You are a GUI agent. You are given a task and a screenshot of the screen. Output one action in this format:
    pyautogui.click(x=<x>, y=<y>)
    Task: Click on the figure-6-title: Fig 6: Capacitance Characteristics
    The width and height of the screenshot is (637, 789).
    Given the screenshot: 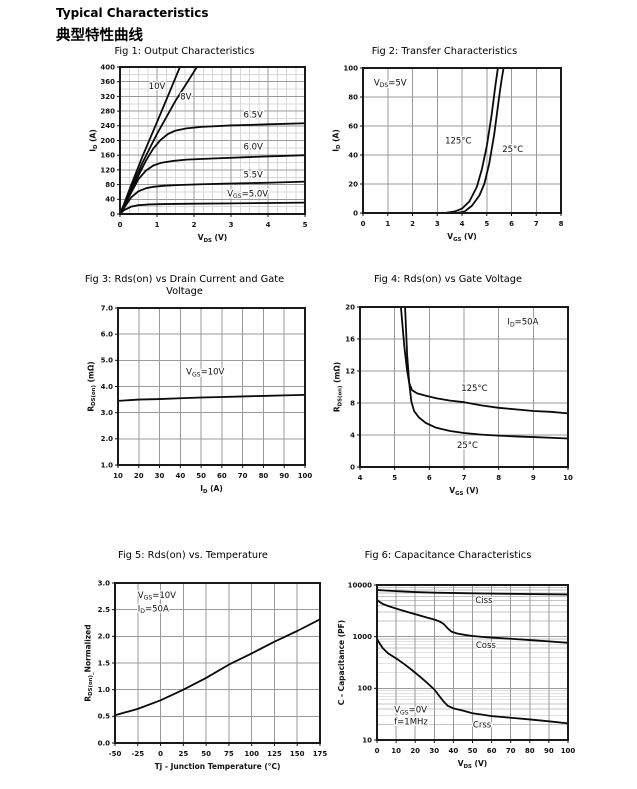 What is the action you would take?
    pyautogui.click(x=448, y=555)
    